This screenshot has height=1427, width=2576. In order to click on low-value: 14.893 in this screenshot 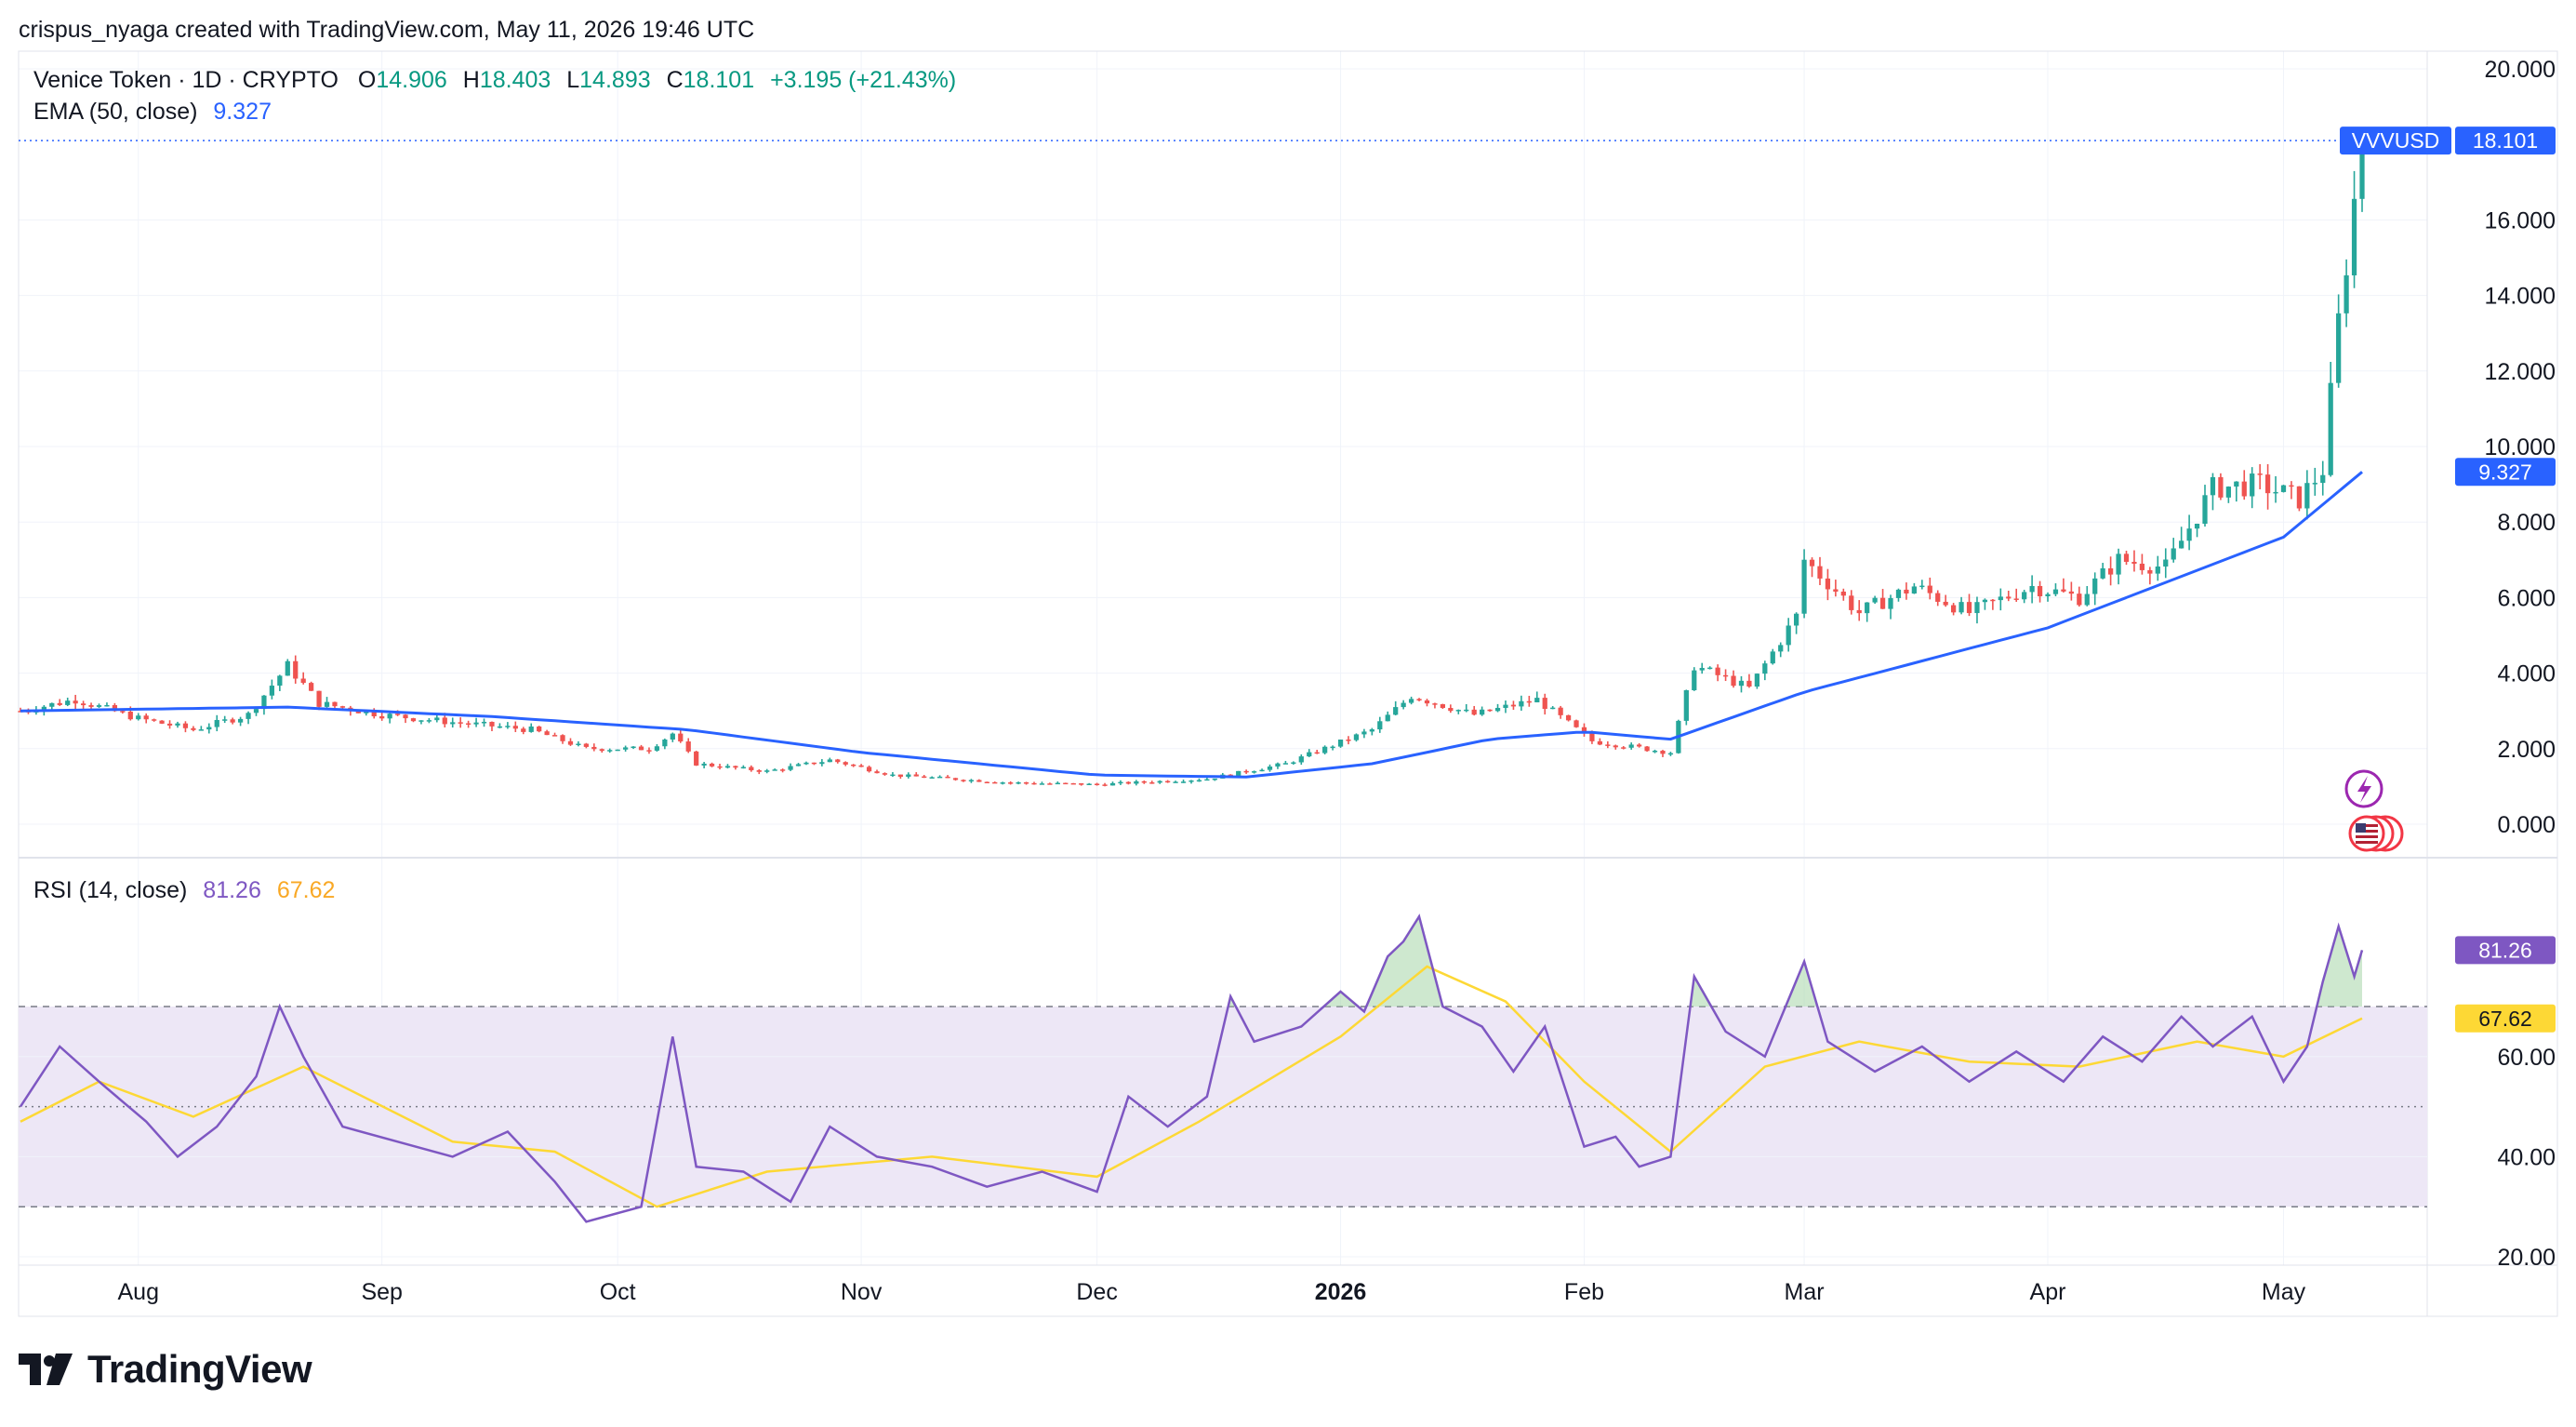, I will do `click(614, 80)`.